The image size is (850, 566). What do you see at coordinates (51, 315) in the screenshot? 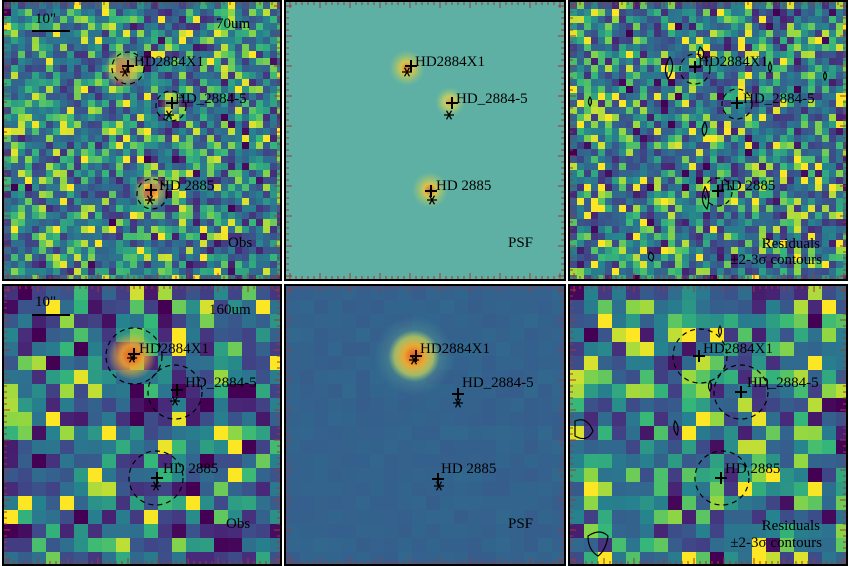
I see `scale-bar` at bounding box center [51, 315].